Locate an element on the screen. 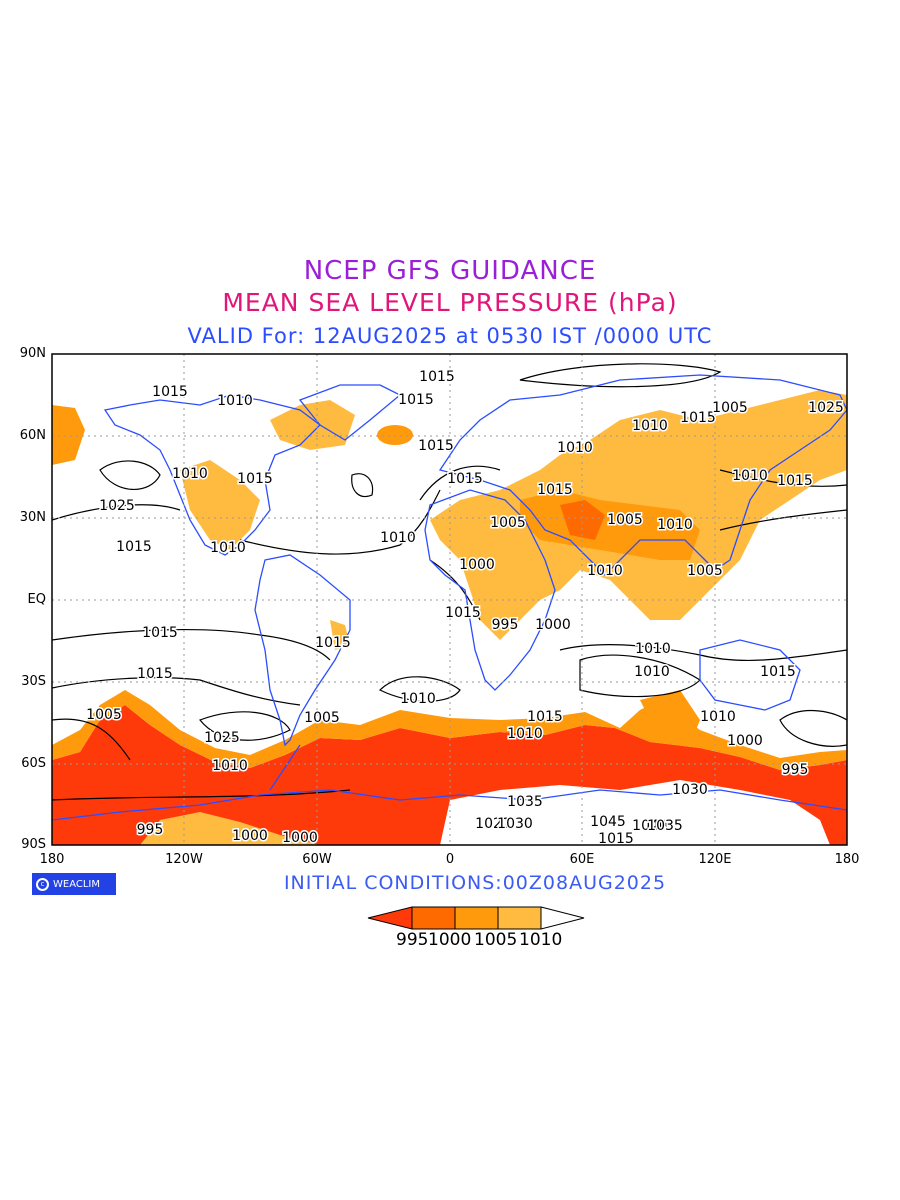 Image resolution: width=900 pixels, height=1200 pixels. greenland-coast is located at coordinates (350, 412).